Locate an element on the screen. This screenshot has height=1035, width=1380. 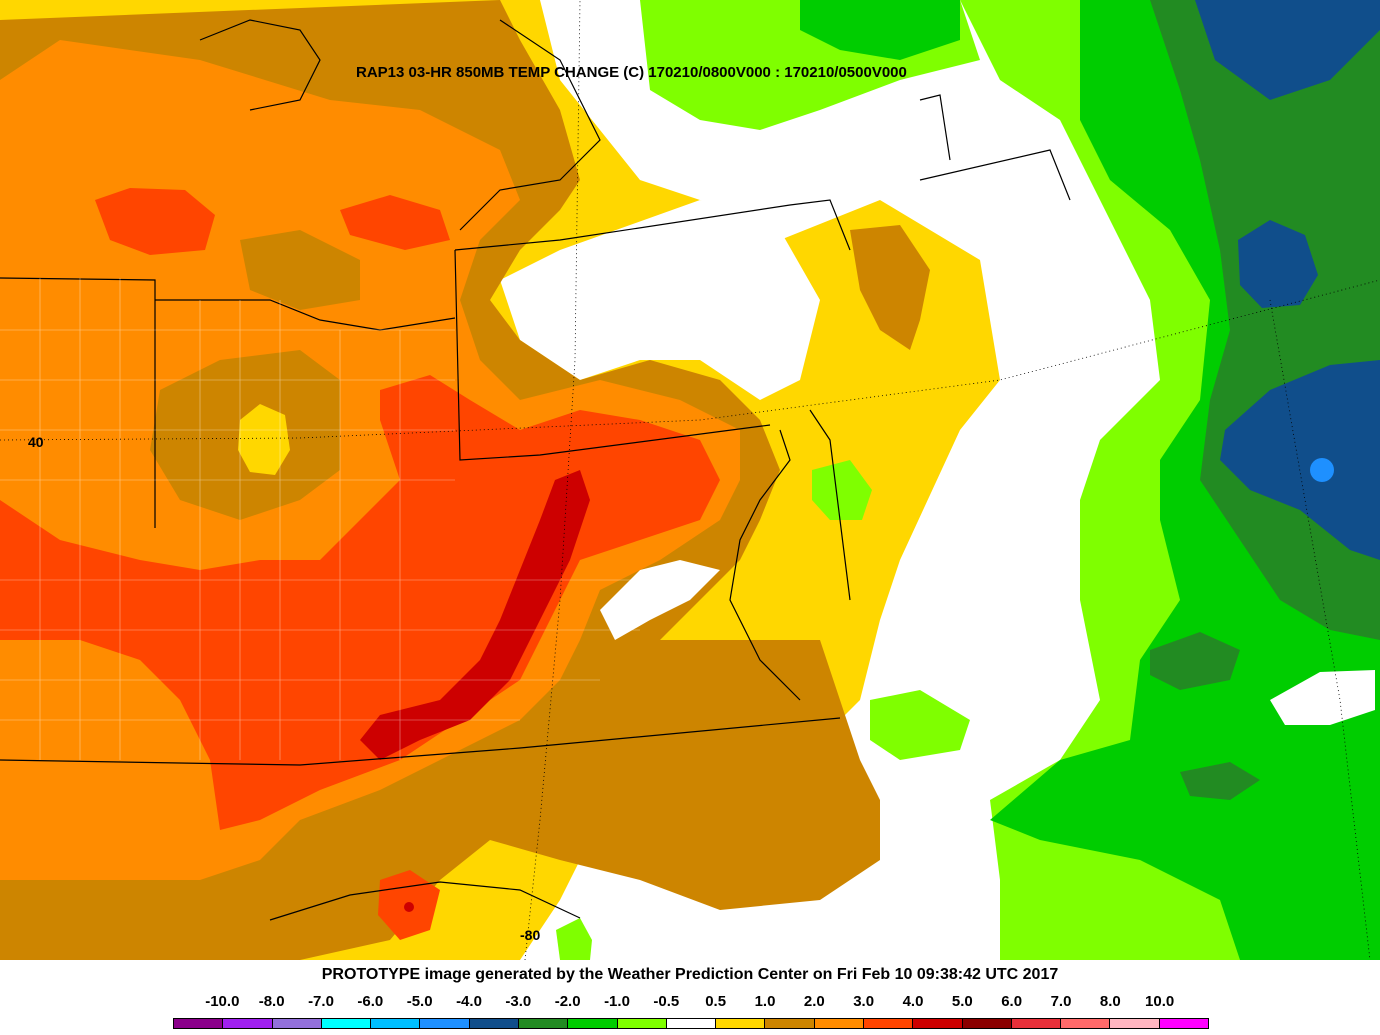
cool-zone-medium-north is located at coordinates (880, 30).